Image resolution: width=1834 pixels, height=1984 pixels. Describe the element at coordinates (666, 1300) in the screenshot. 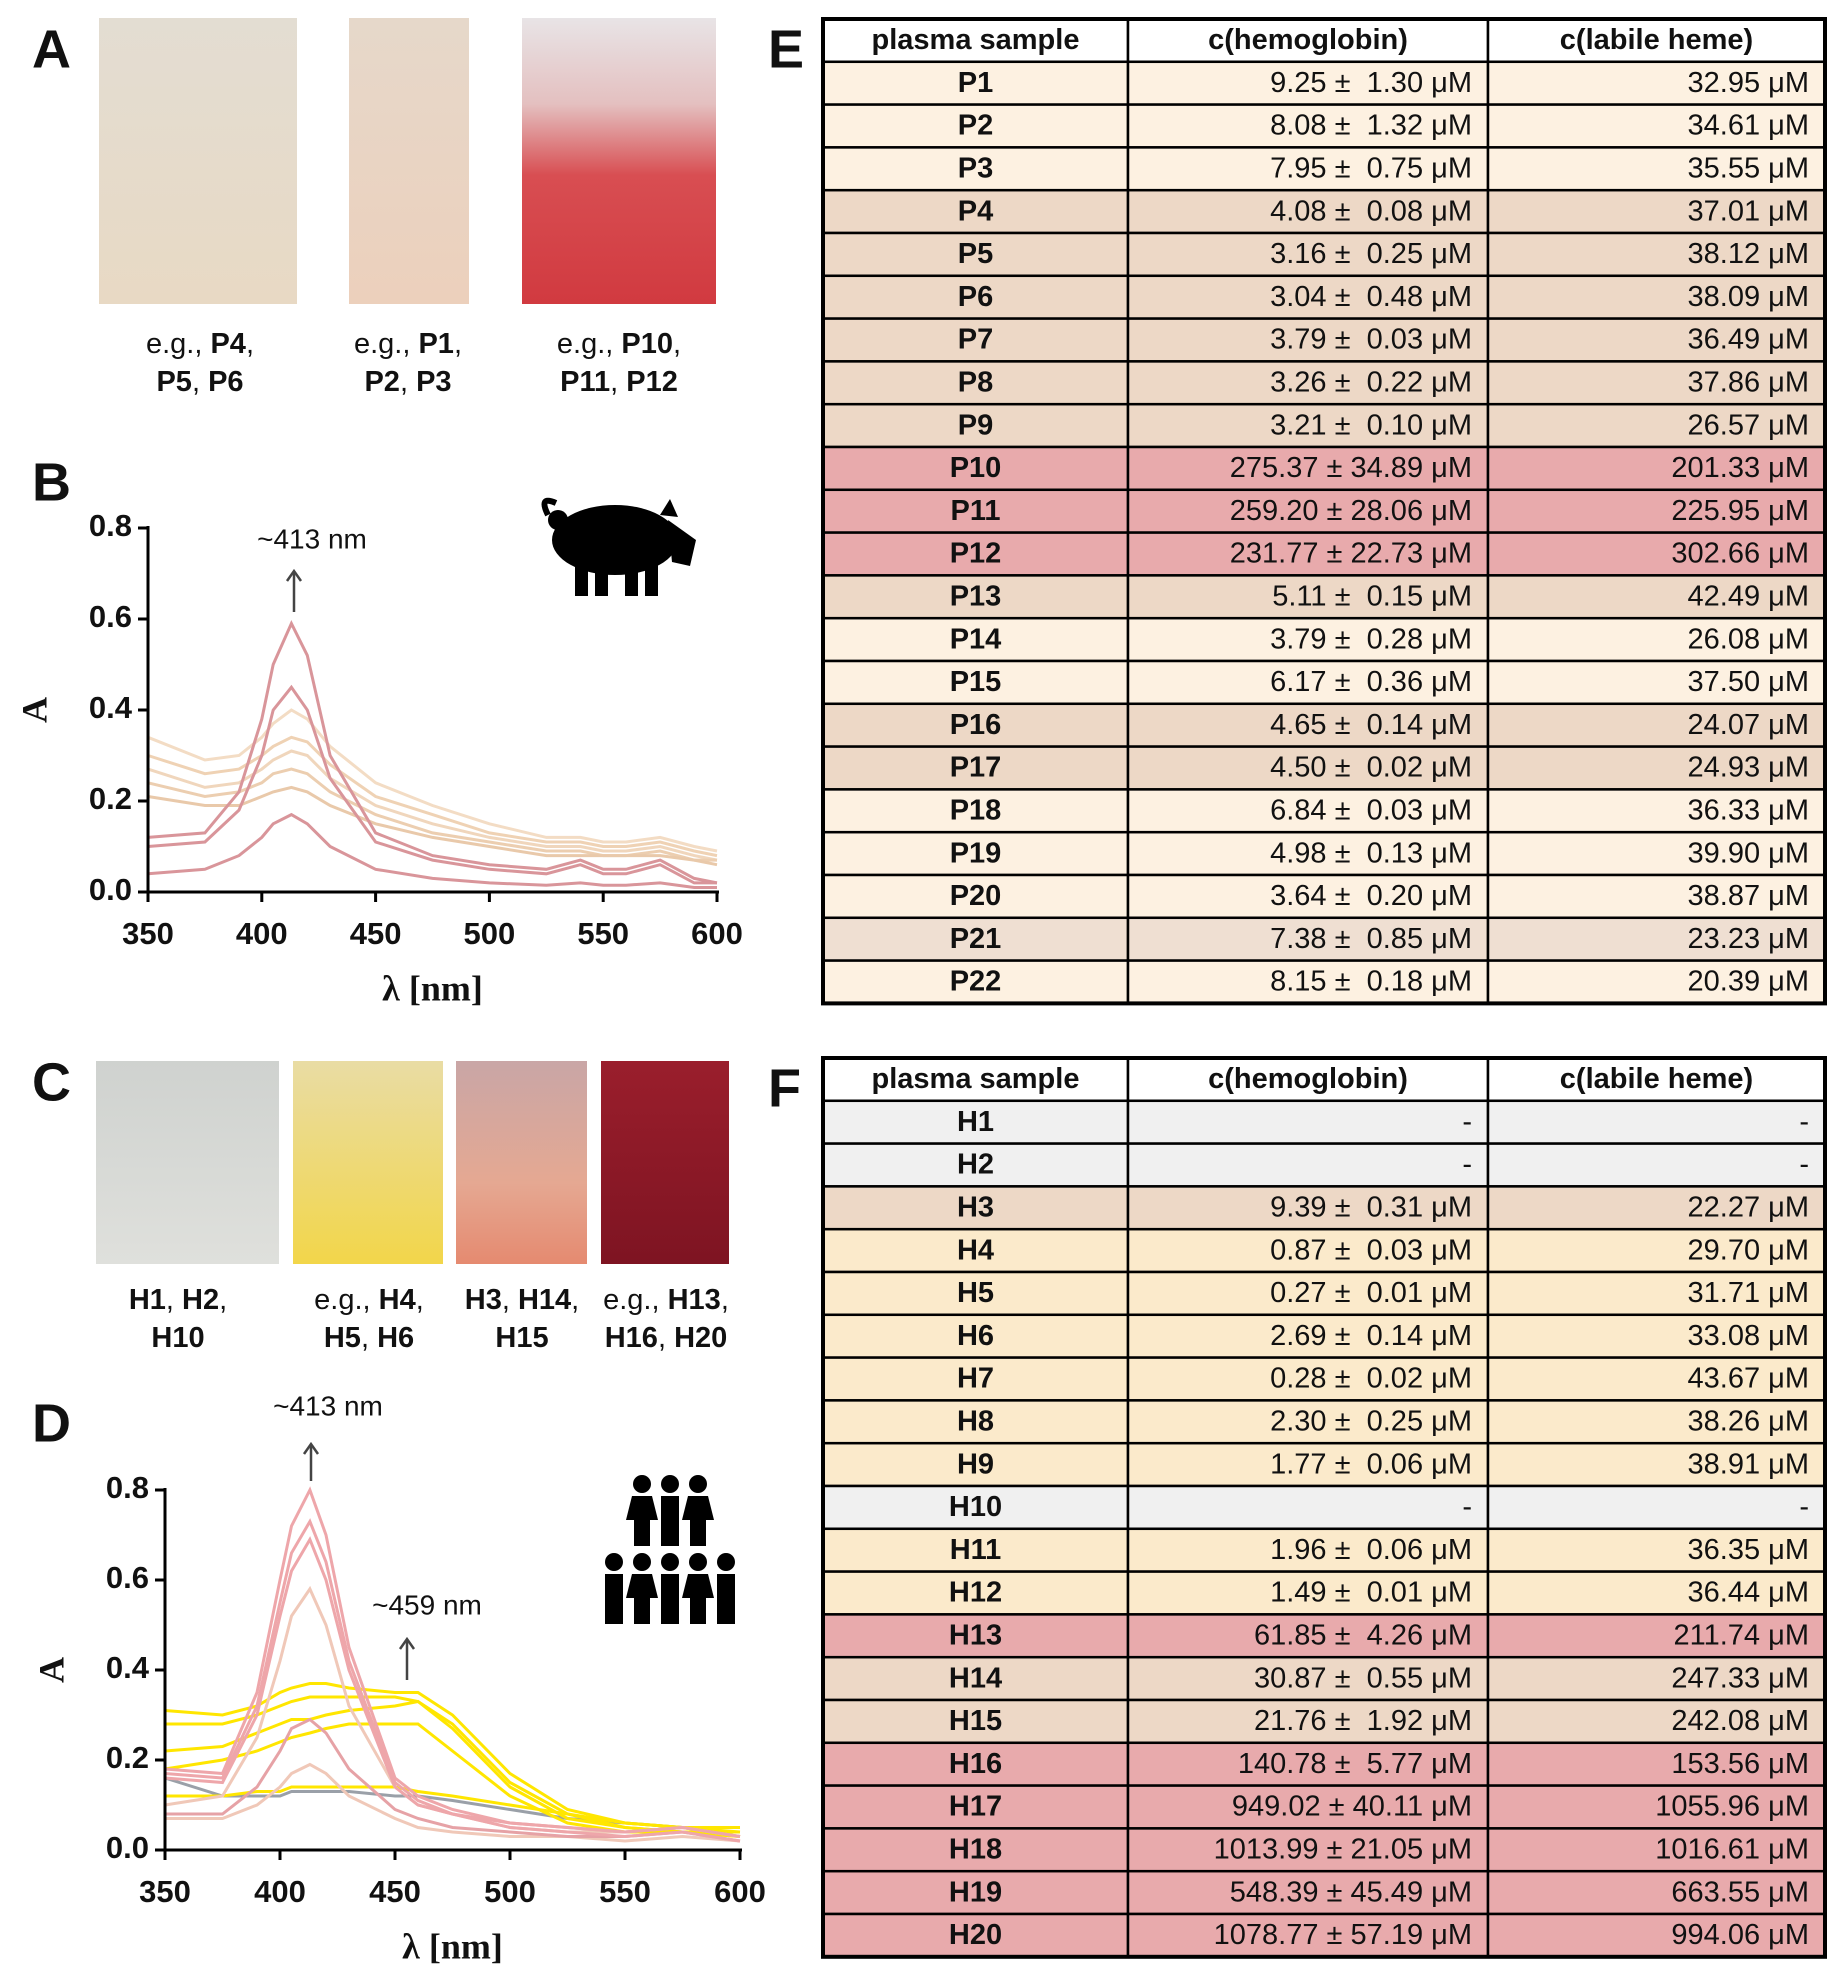

I see `photo-caption: e.g., H13,` at that location.